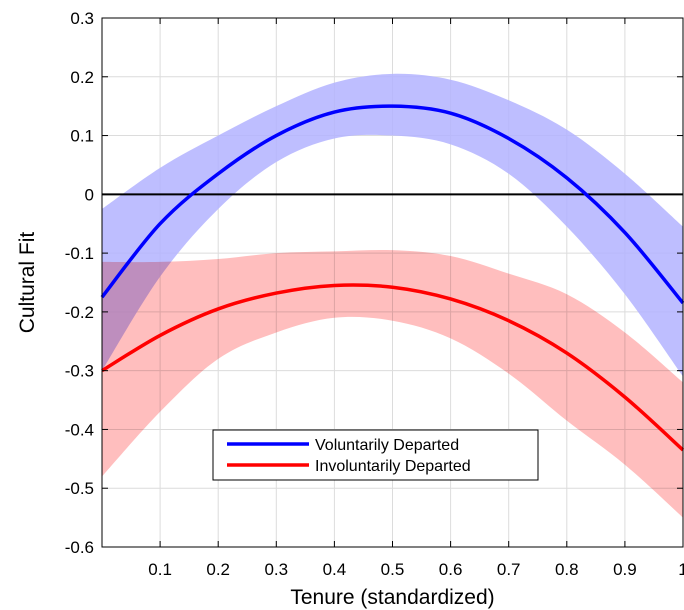  Describe the element at coordinates (567, 569) in the screenshot. I see `x-tick-label: 0.8` at that location.